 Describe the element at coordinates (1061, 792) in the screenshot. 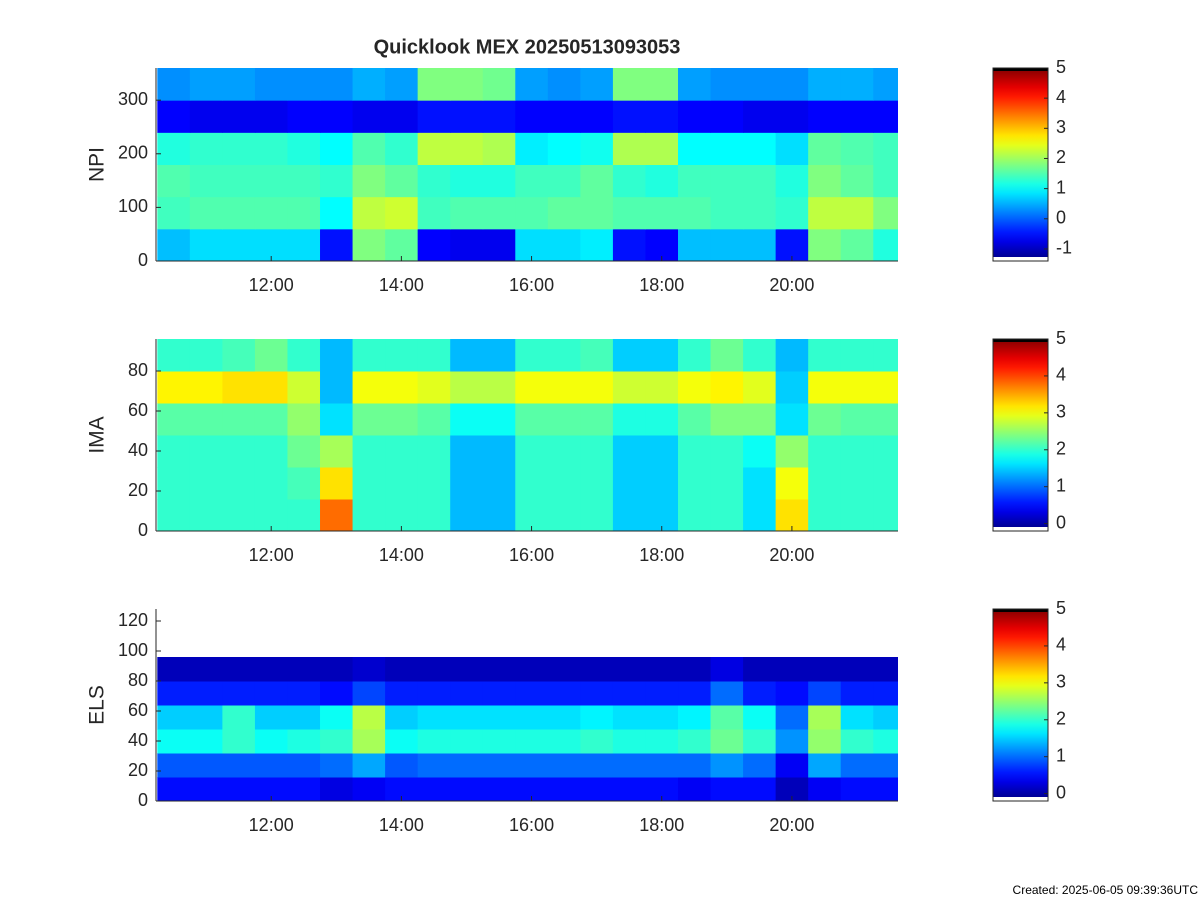

I see `colorbar-tick-label: 0` at that location.